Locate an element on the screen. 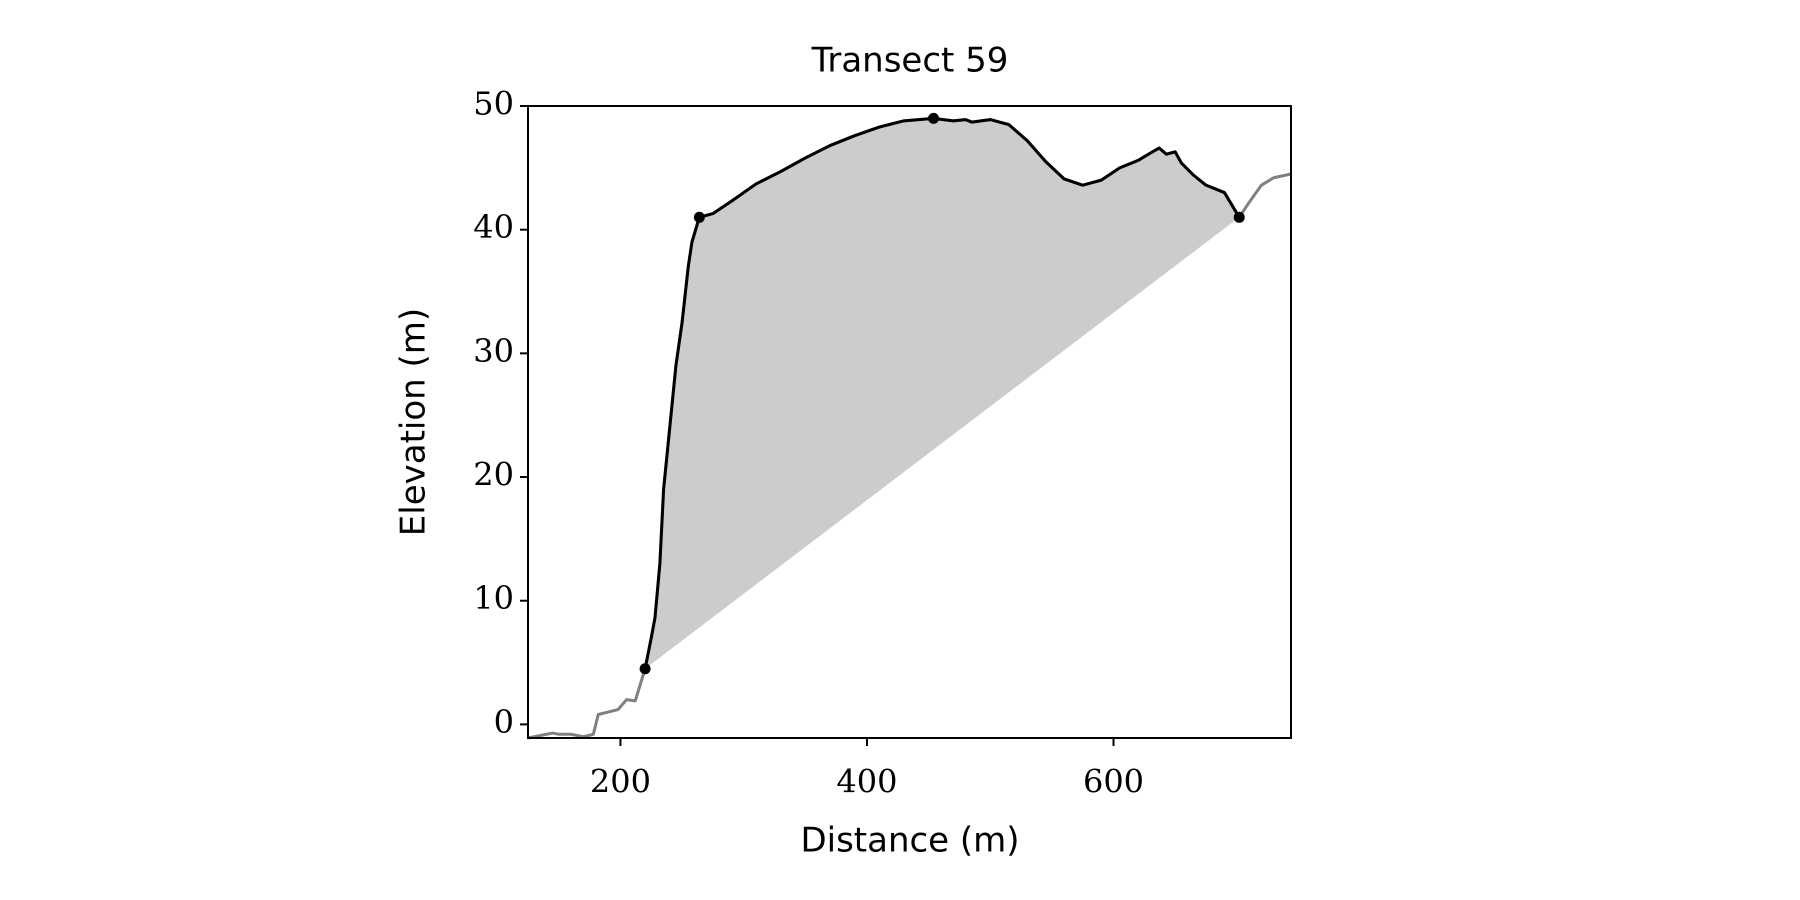 The image size is (1800, 900). y-tick-label: 20 is located at coordinates (493, 475).